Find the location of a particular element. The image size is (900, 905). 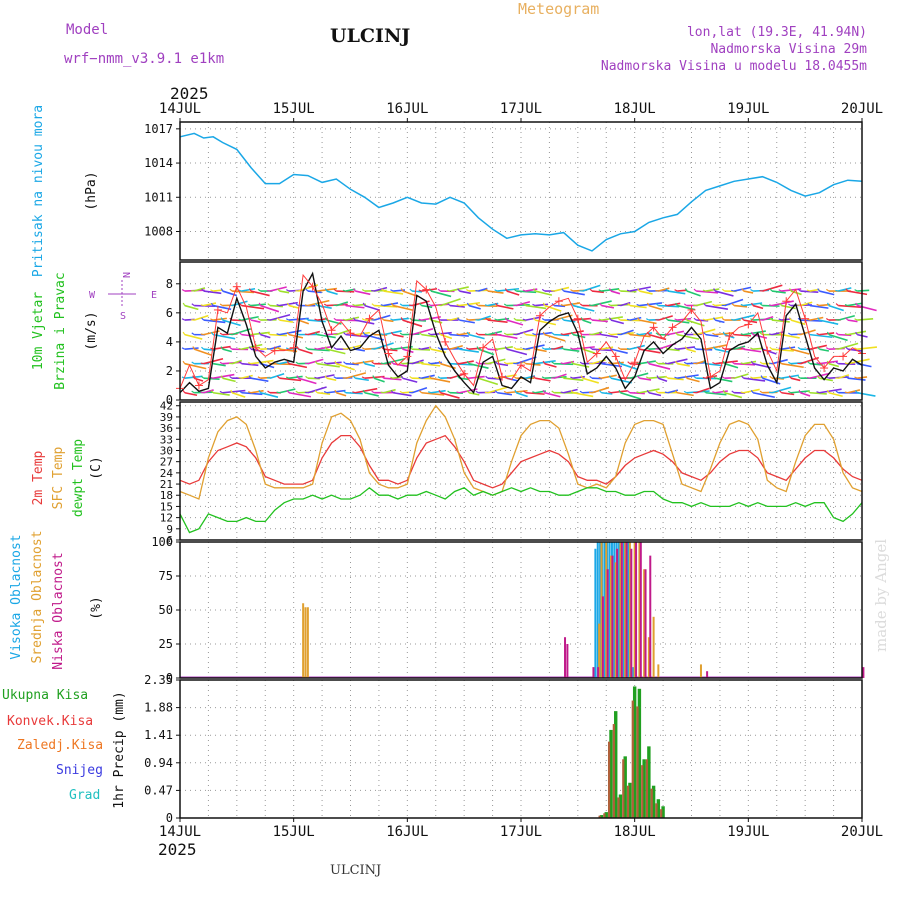

credit: made by Angel is located at coordinates (881, 595).